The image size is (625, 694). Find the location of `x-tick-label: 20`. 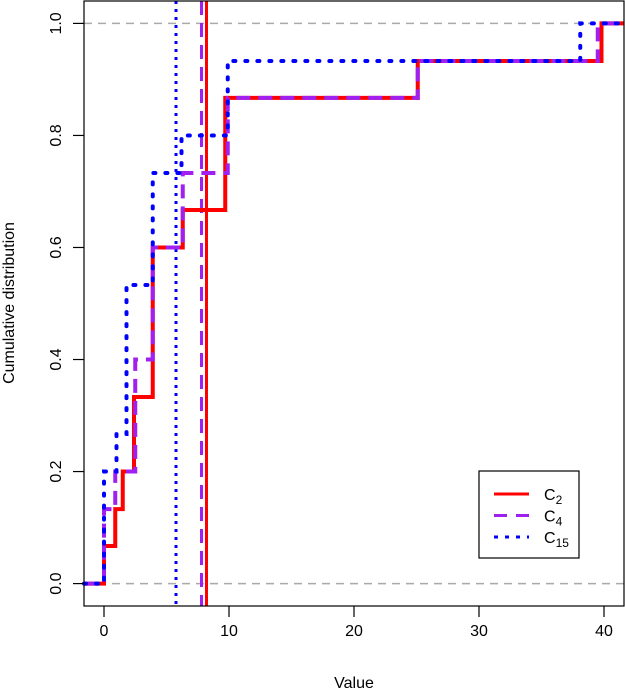

x-tick-label: 20 is located at coordinates (354, 631).